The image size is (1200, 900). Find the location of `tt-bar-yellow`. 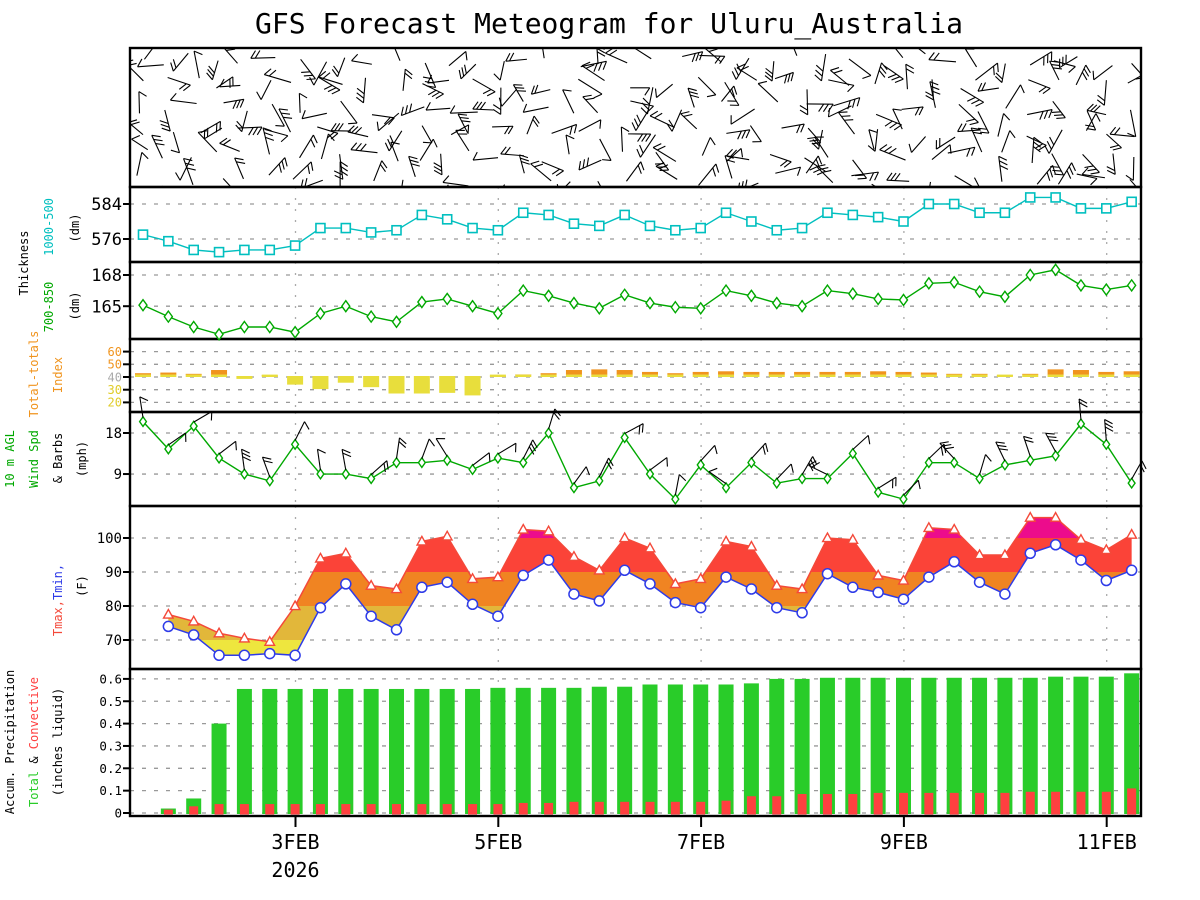

tt-bar-yellow is located at coordinates (295, 380).